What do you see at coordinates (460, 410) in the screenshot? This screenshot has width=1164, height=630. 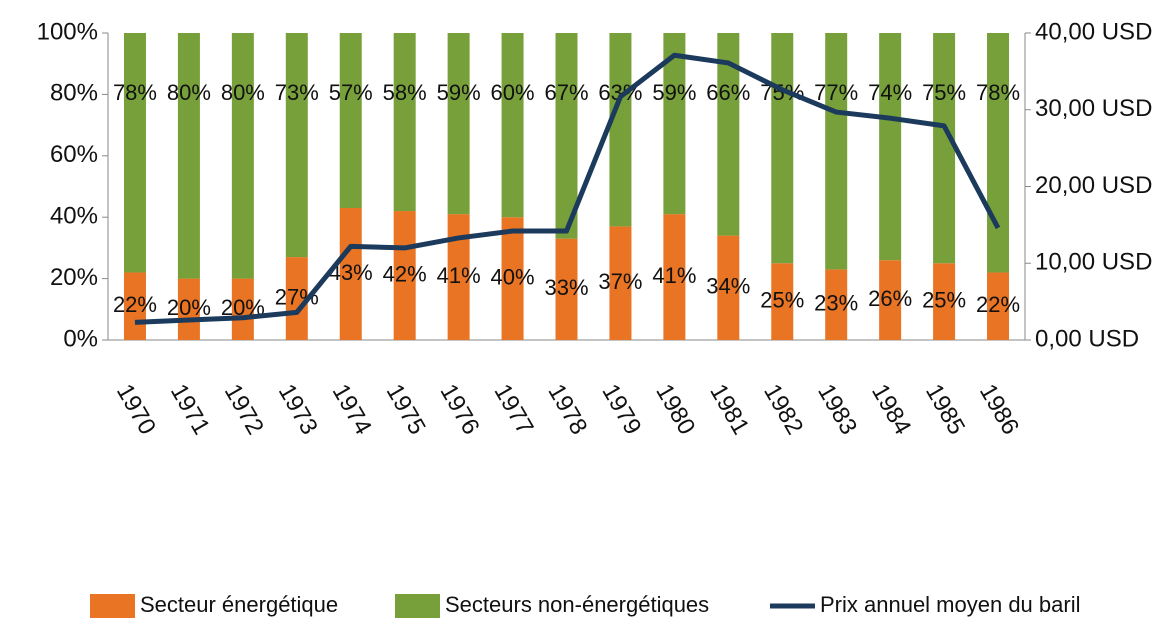 I see `x-tick-label: 1976` at bounding box center [460, 410].